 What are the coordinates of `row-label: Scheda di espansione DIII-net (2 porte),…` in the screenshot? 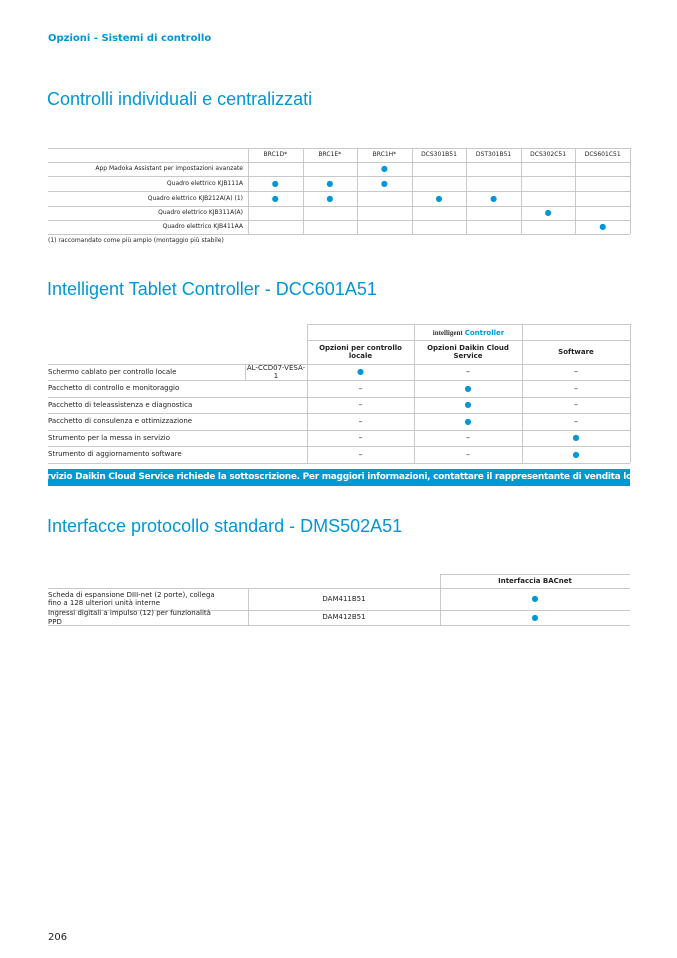 It's located at (131, 598).